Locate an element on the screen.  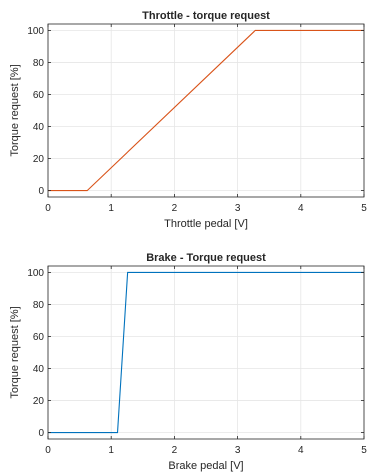
x-axis-label: Brake pedal [V] is located at coordinates (205, 466).